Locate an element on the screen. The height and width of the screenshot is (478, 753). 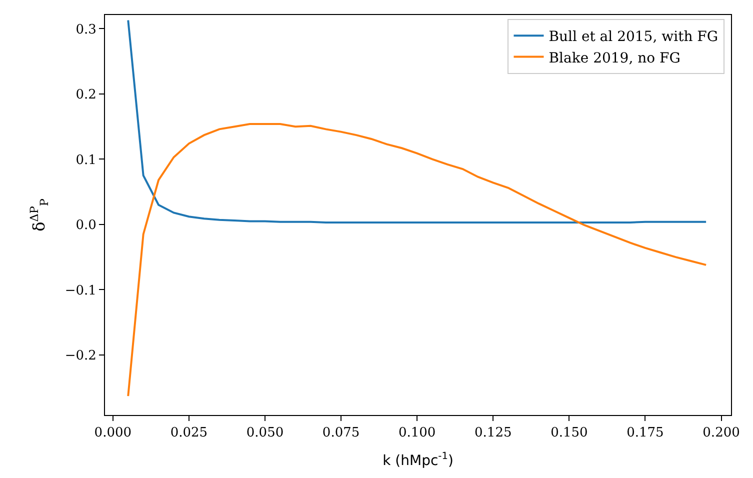
y-tick-label: 0.1 is located at coordinates (86, 160).